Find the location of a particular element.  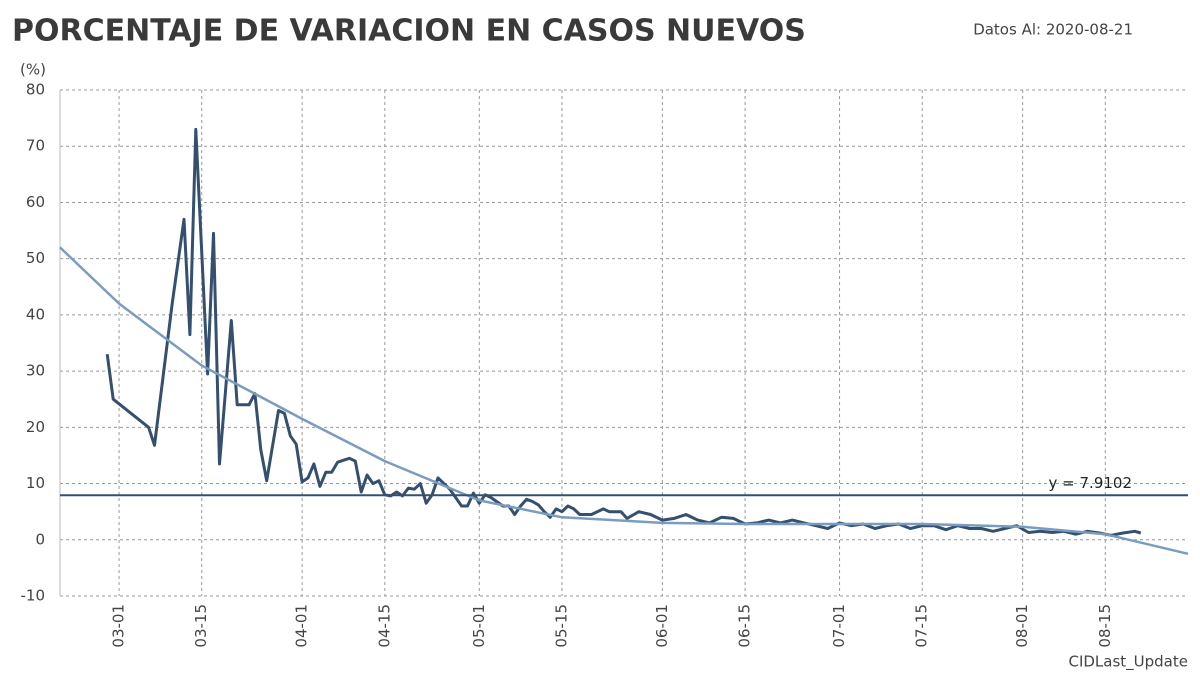

y-tick-label: 0 is located at coordinates (40, 539).